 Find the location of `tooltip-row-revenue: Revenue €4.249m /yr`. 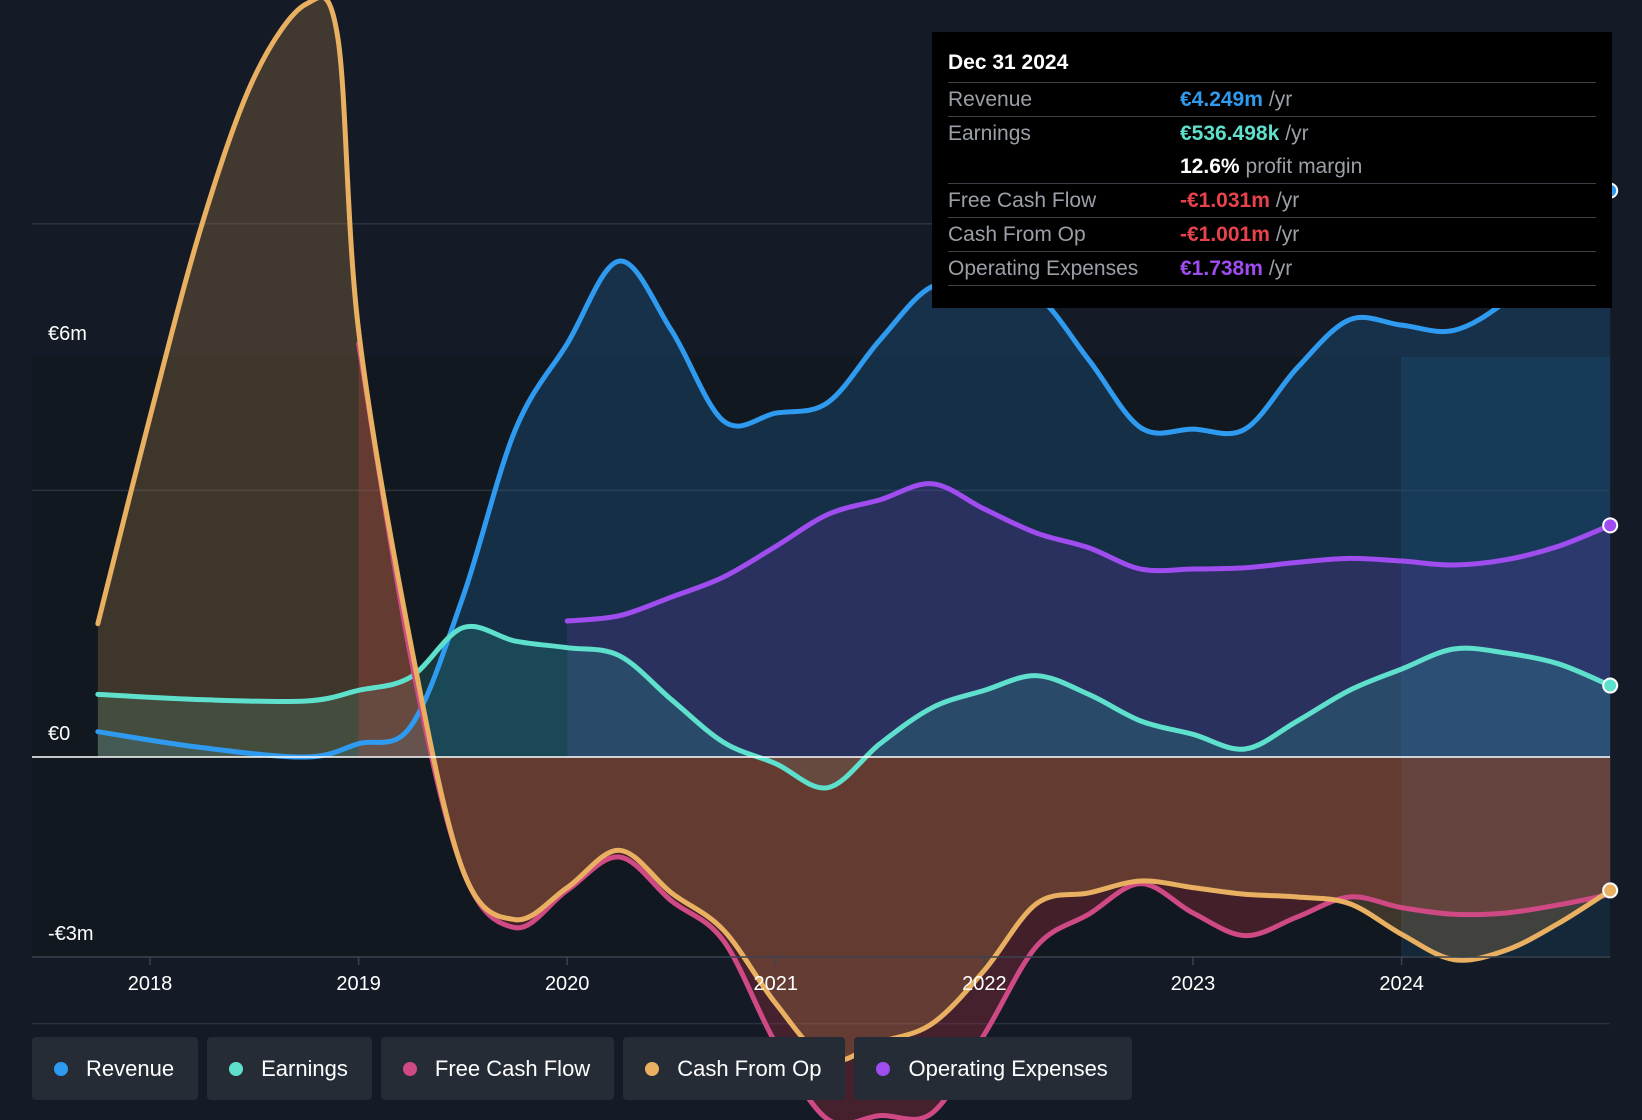

tooltip-row-revenue: Revenue €4.249m /yr is located at coordinates (1272, 99).